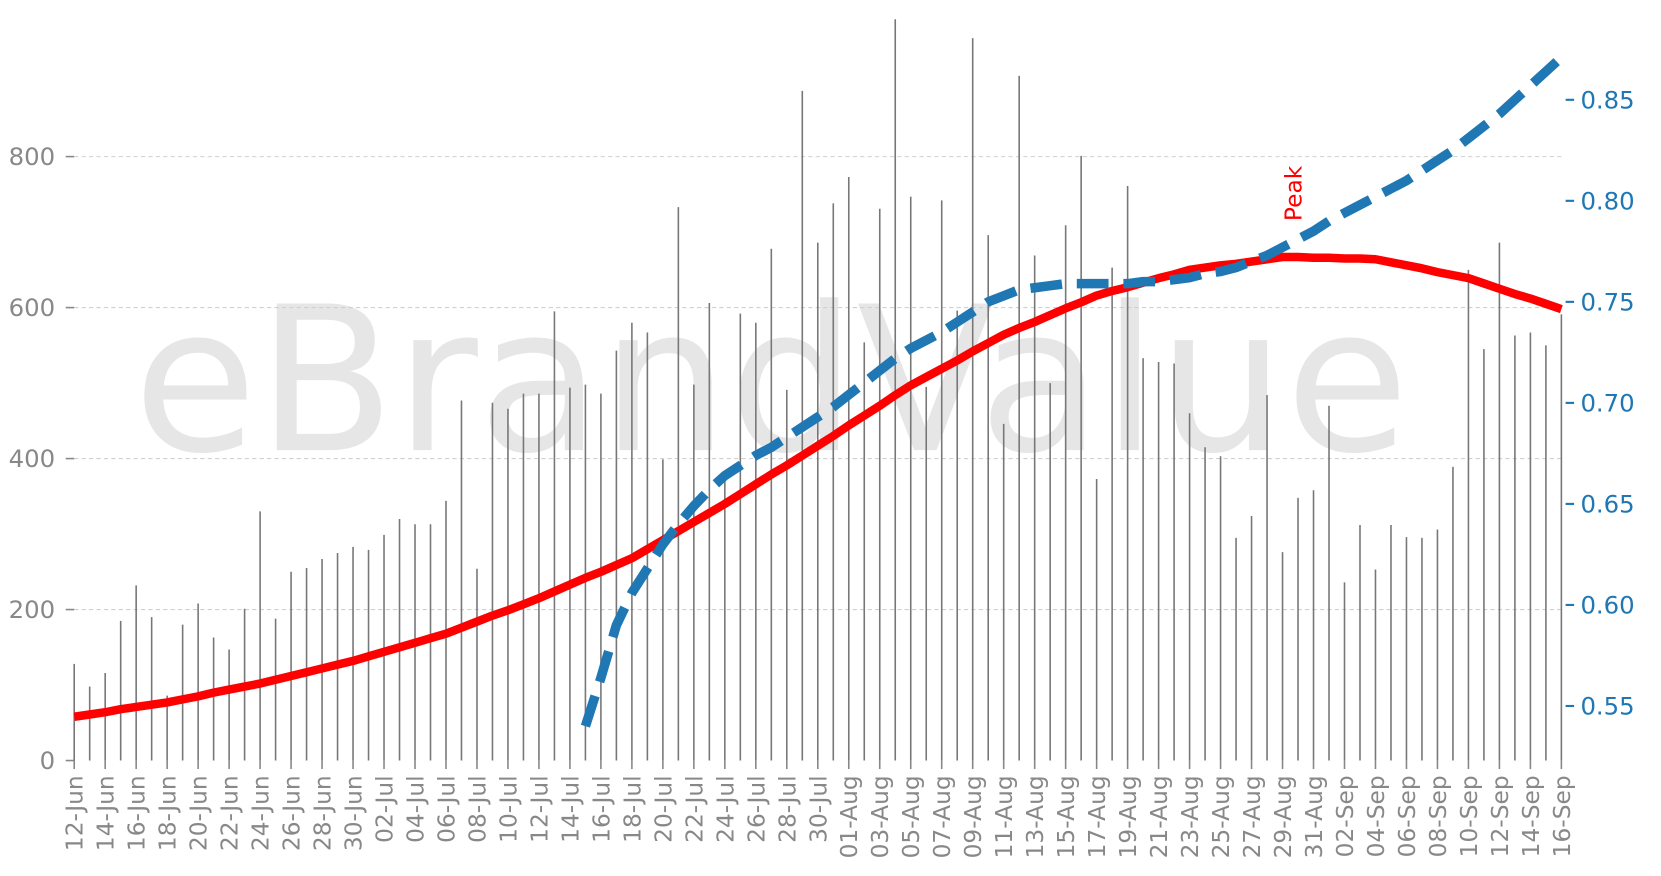  What do you see at coordinates (1469, 816) in the screenshot?
I see `x-tick-label: 10-Sep` at bounding box center [1469, 816].